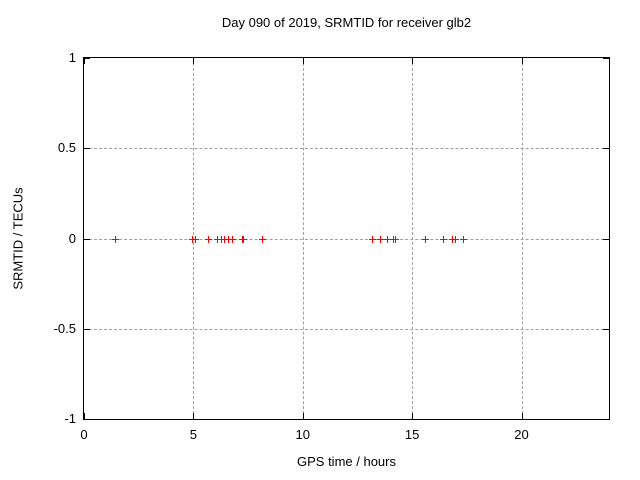  I want to click on x-tick-label: 15, so click(412, 434).